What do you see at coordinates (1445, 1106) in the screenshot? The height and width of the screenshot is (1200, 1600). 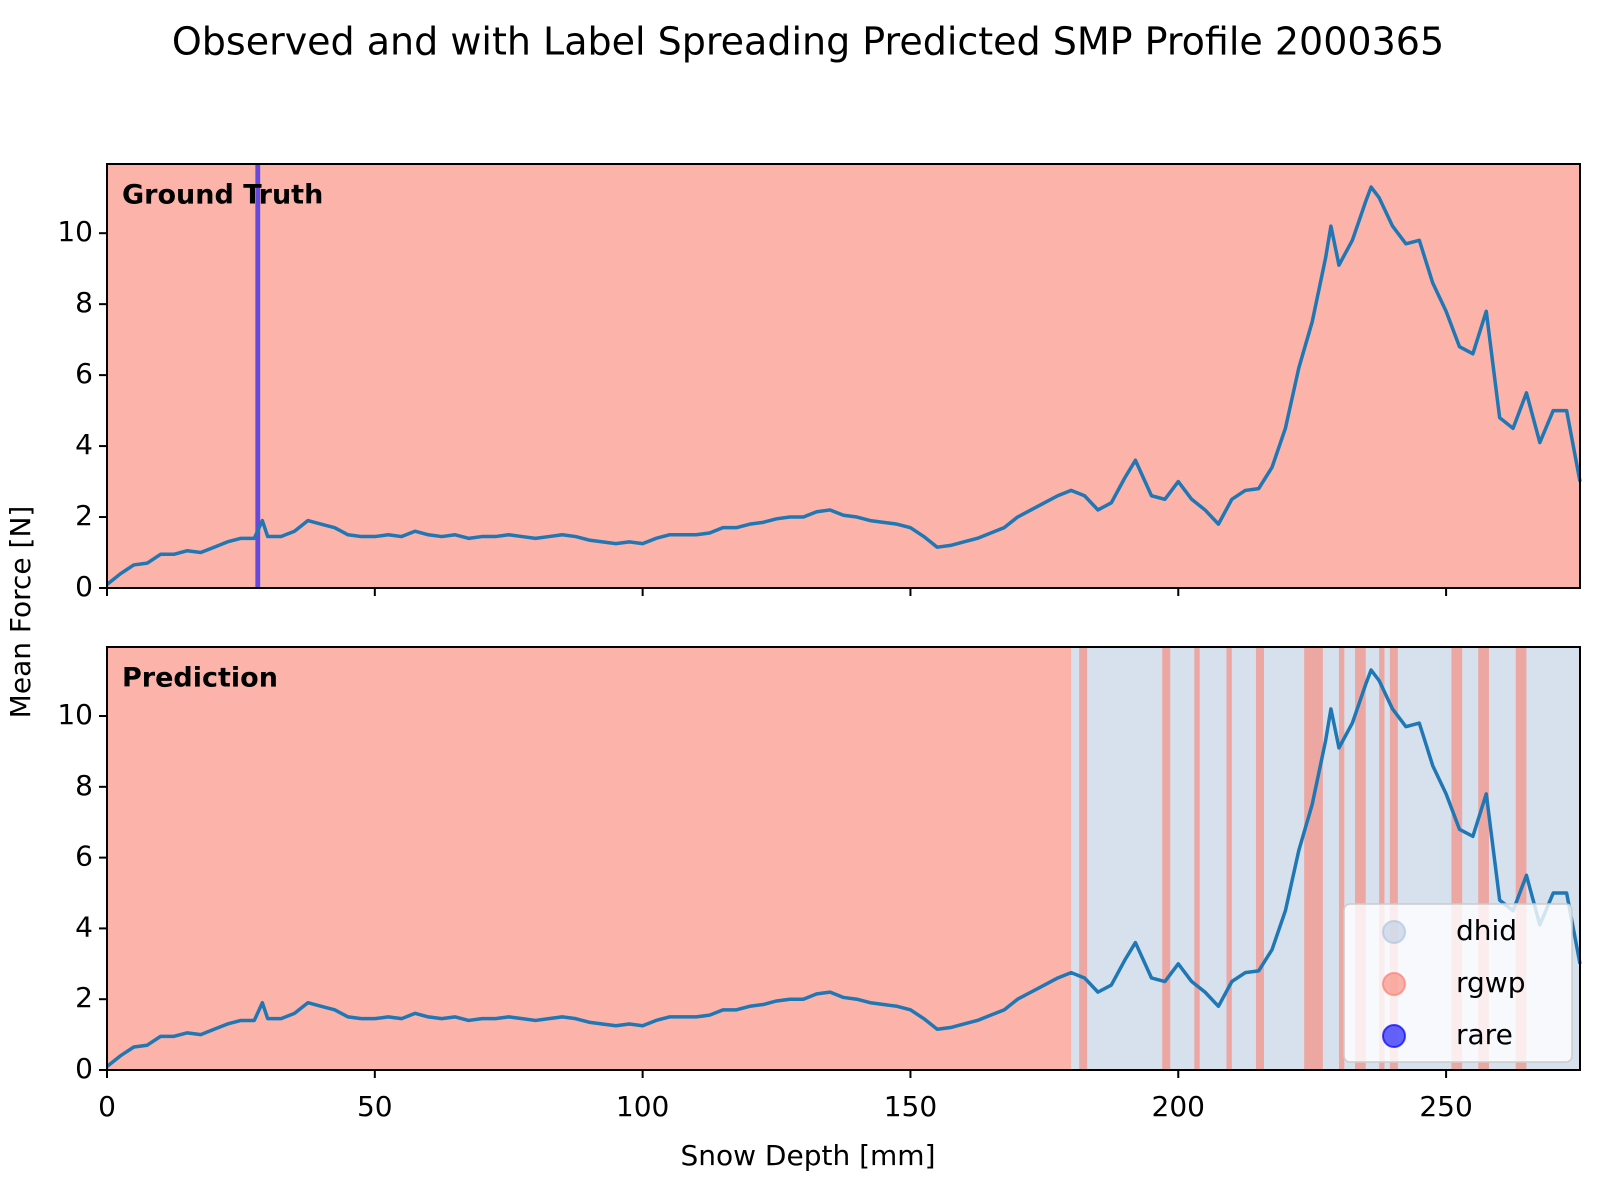 I see `x-tick-label: 250` at bounding box center [1445, 1106].